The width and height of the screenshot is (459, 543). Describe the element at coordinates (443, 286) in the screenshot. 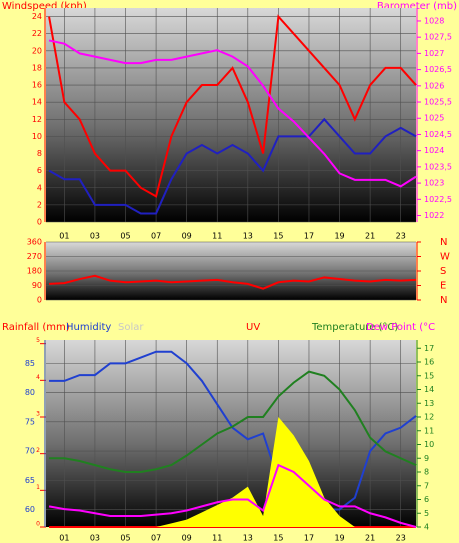

I see `y2-tick-label: E` at that location.